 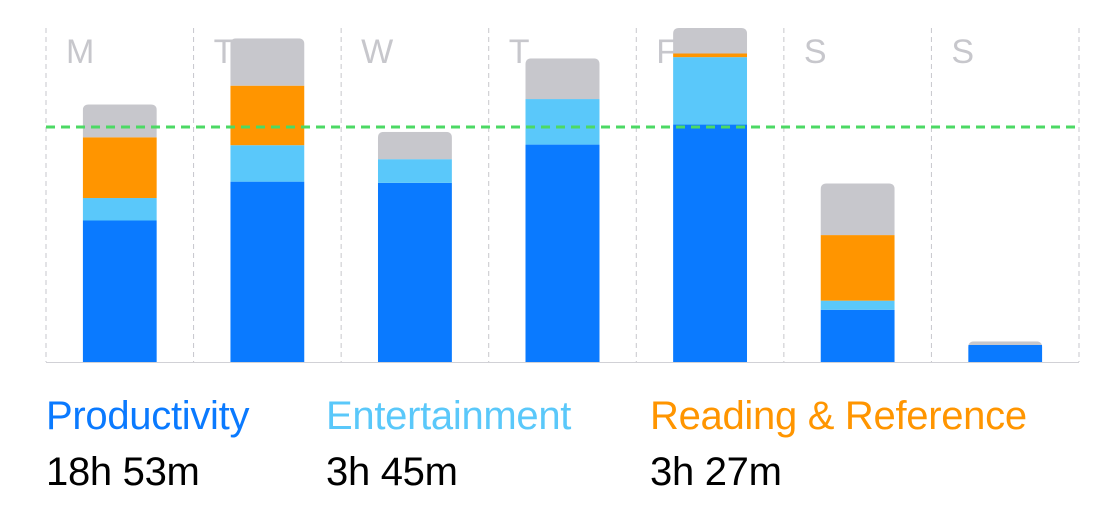 I want to click on legend-value-productivity: 18h 53m, so click(x=123, y=472).